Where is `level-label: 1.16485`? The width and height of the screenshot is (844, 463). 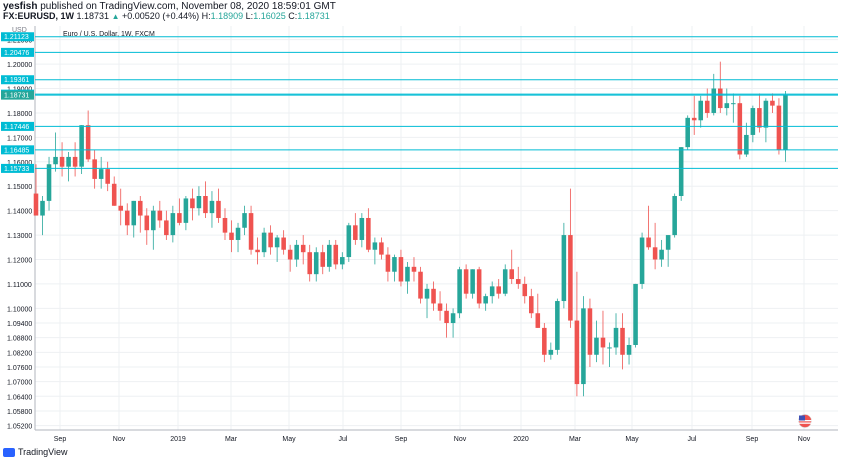 level-label: 1.16485 is located at coordinates (16, 150).